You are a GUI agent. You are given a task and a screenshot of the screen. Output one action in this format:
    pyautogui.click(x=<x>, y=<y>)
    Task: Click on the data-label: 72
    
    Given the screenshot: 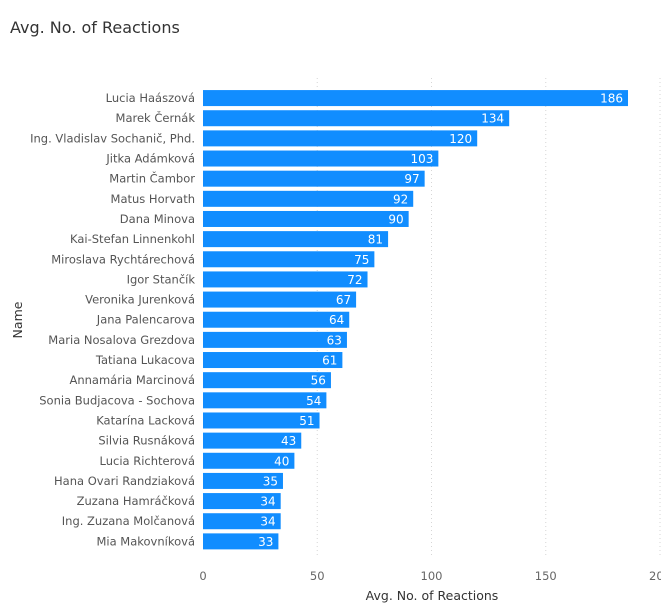 What is the action you would take?
    pyautogui.click(x=354, y=280)
    